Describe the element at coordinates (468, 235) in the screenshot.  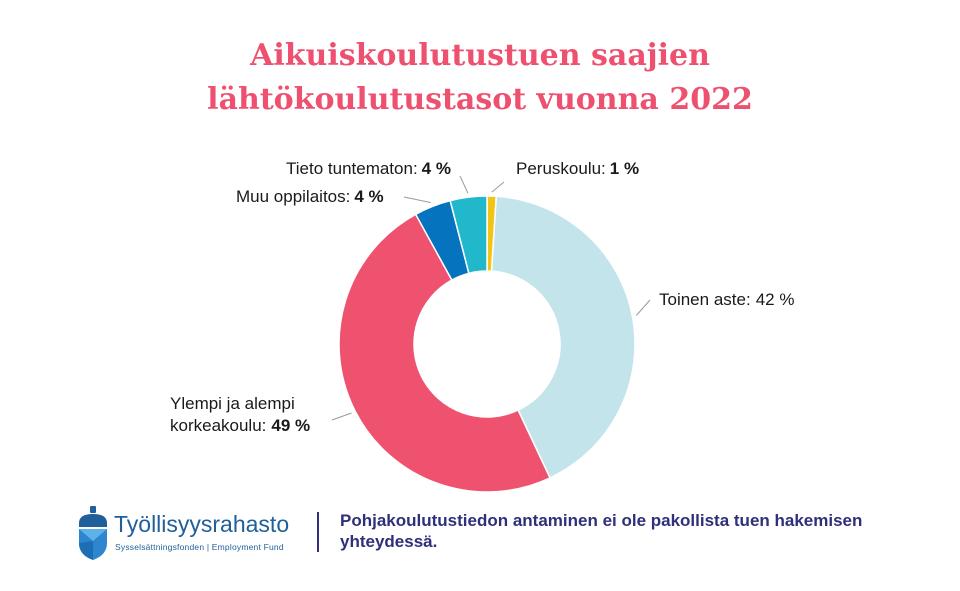
I see `slice-tieto-tuntematon` at that location.